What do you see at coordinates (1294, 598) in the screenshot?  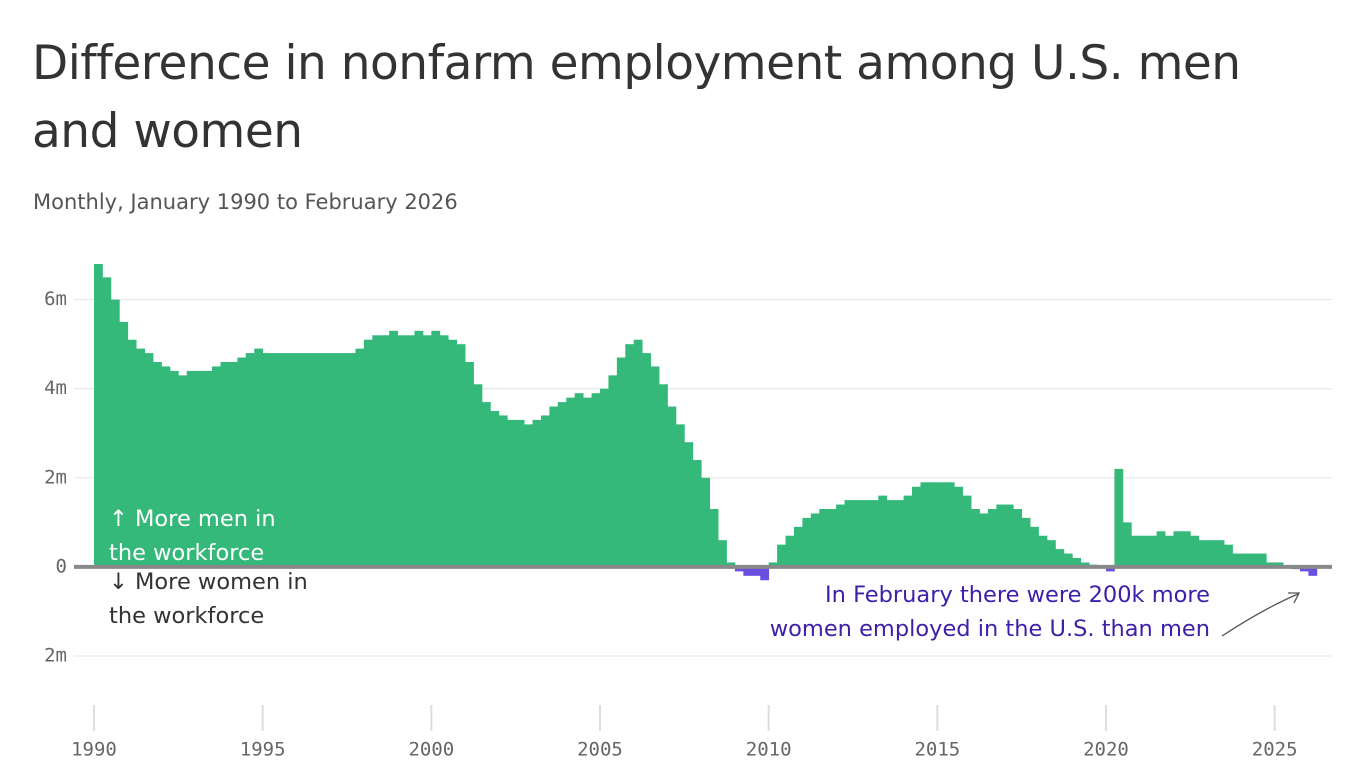 I see `arrow-head` at bounding box center [1294, 598].